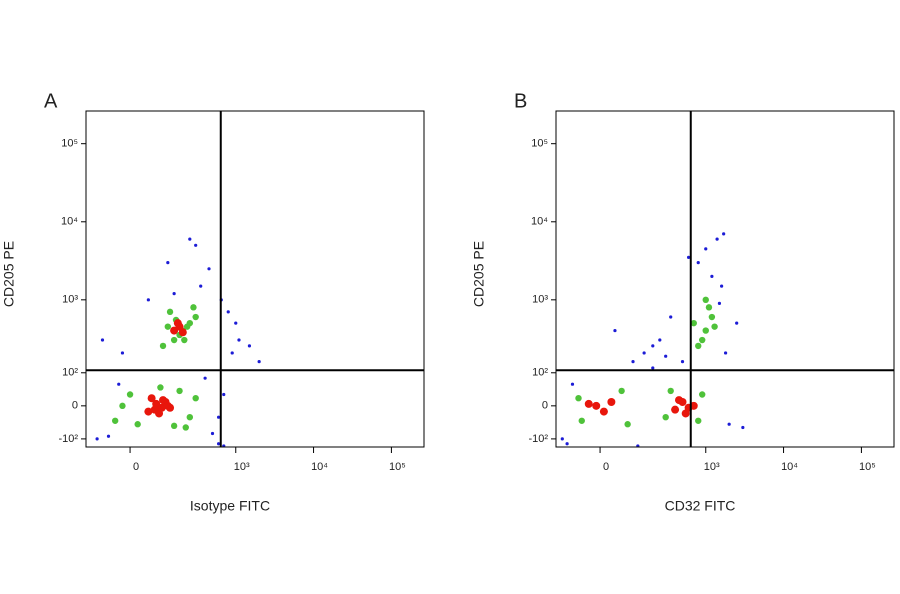 This screenshot has height=594, width=900. I want to click on x-tick-label: 10⁵, so click(397, 467).